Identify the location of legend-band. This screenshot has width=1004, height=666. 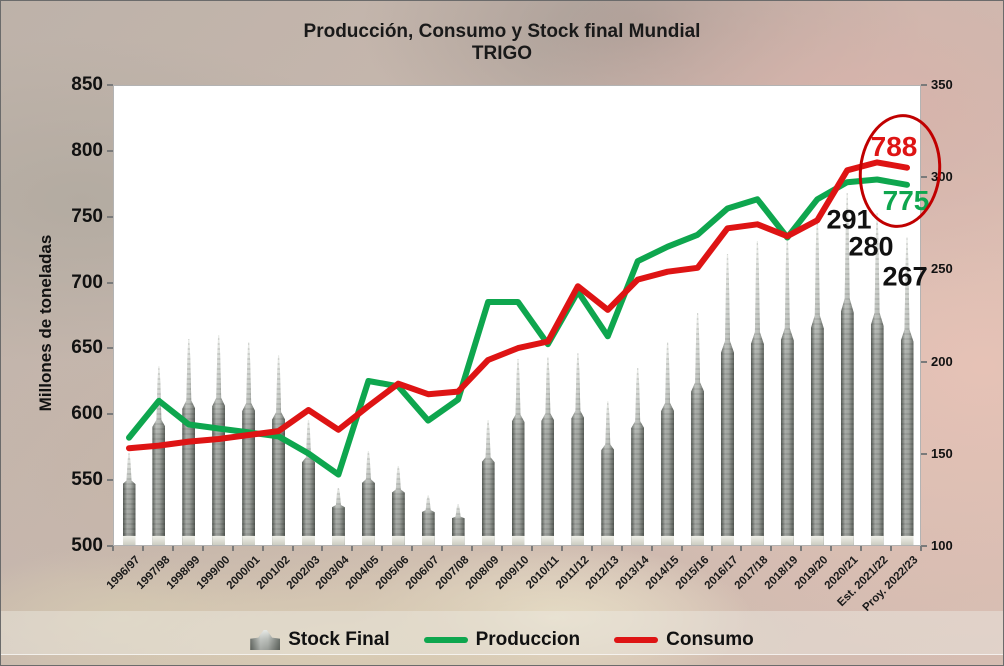
(502, 633).